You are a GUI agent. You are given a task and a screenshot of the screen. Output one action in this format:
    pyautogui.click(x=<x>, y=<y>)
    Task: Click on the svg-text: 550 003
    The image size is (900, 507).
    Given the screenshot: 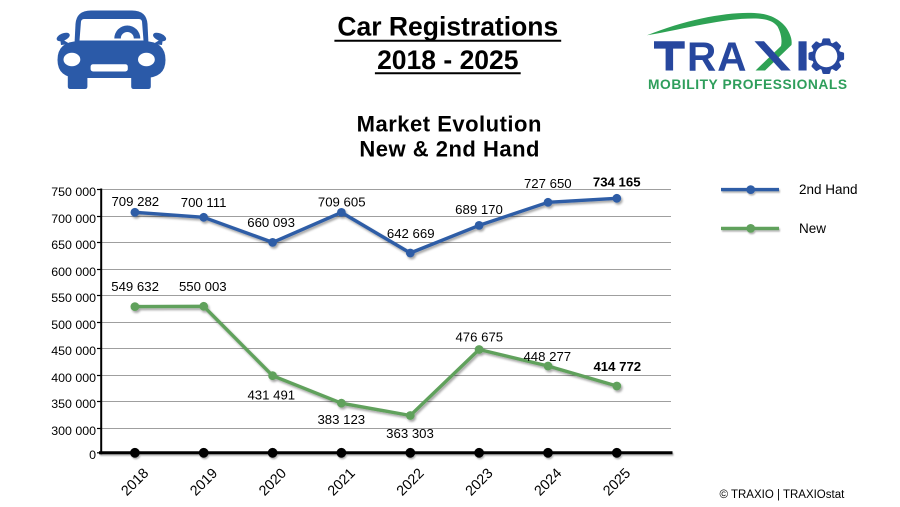 What is the action you would take?
    pyautogui.click(x=203, y=286)
    